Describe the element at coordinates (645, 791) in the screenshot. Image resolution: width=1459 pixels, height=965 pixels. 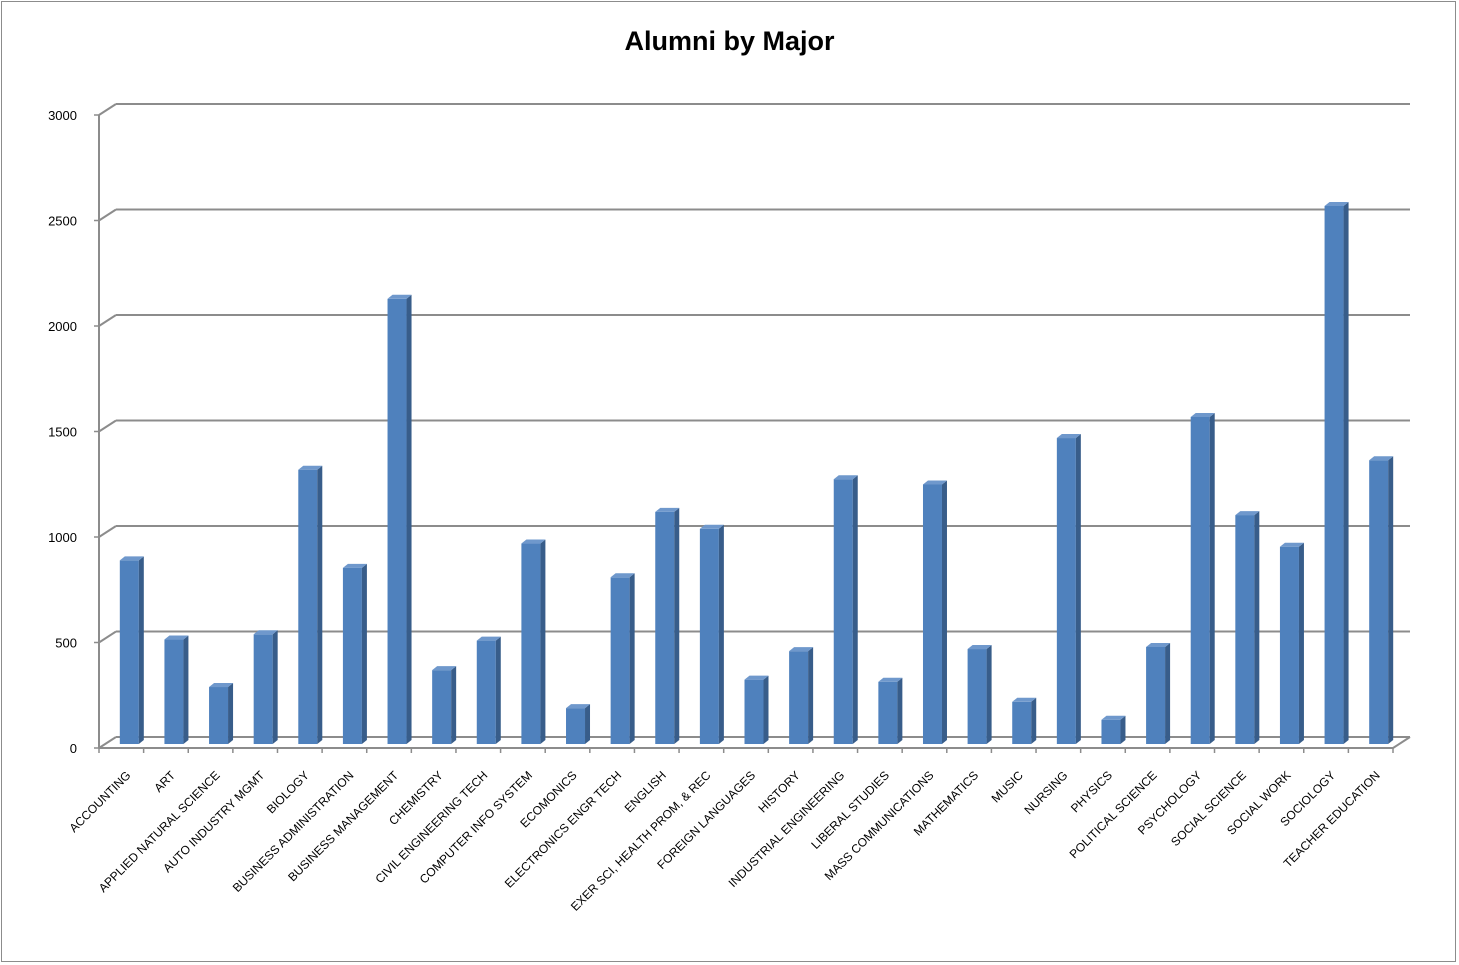
I see `x-tick-label: ENGLISH` at that location.